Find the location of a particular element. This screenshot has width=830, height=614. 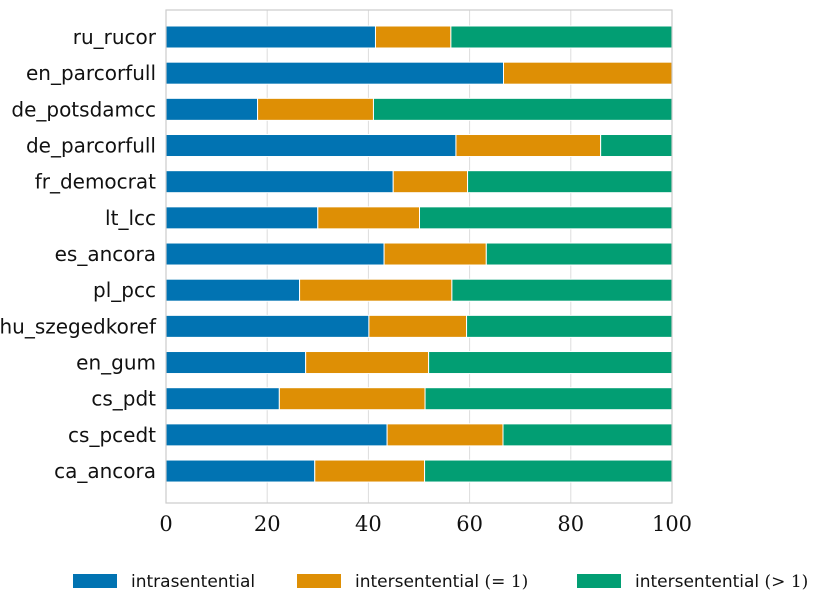

category-label-ca_ancora: ca_ancora is located at coordinates (105, 471).